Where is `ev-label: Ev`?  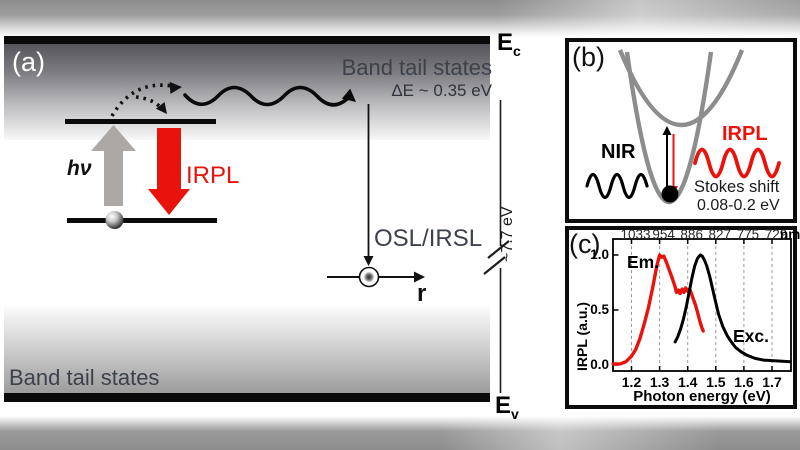
ev-label: Ev is located at coordinates (507, 407).